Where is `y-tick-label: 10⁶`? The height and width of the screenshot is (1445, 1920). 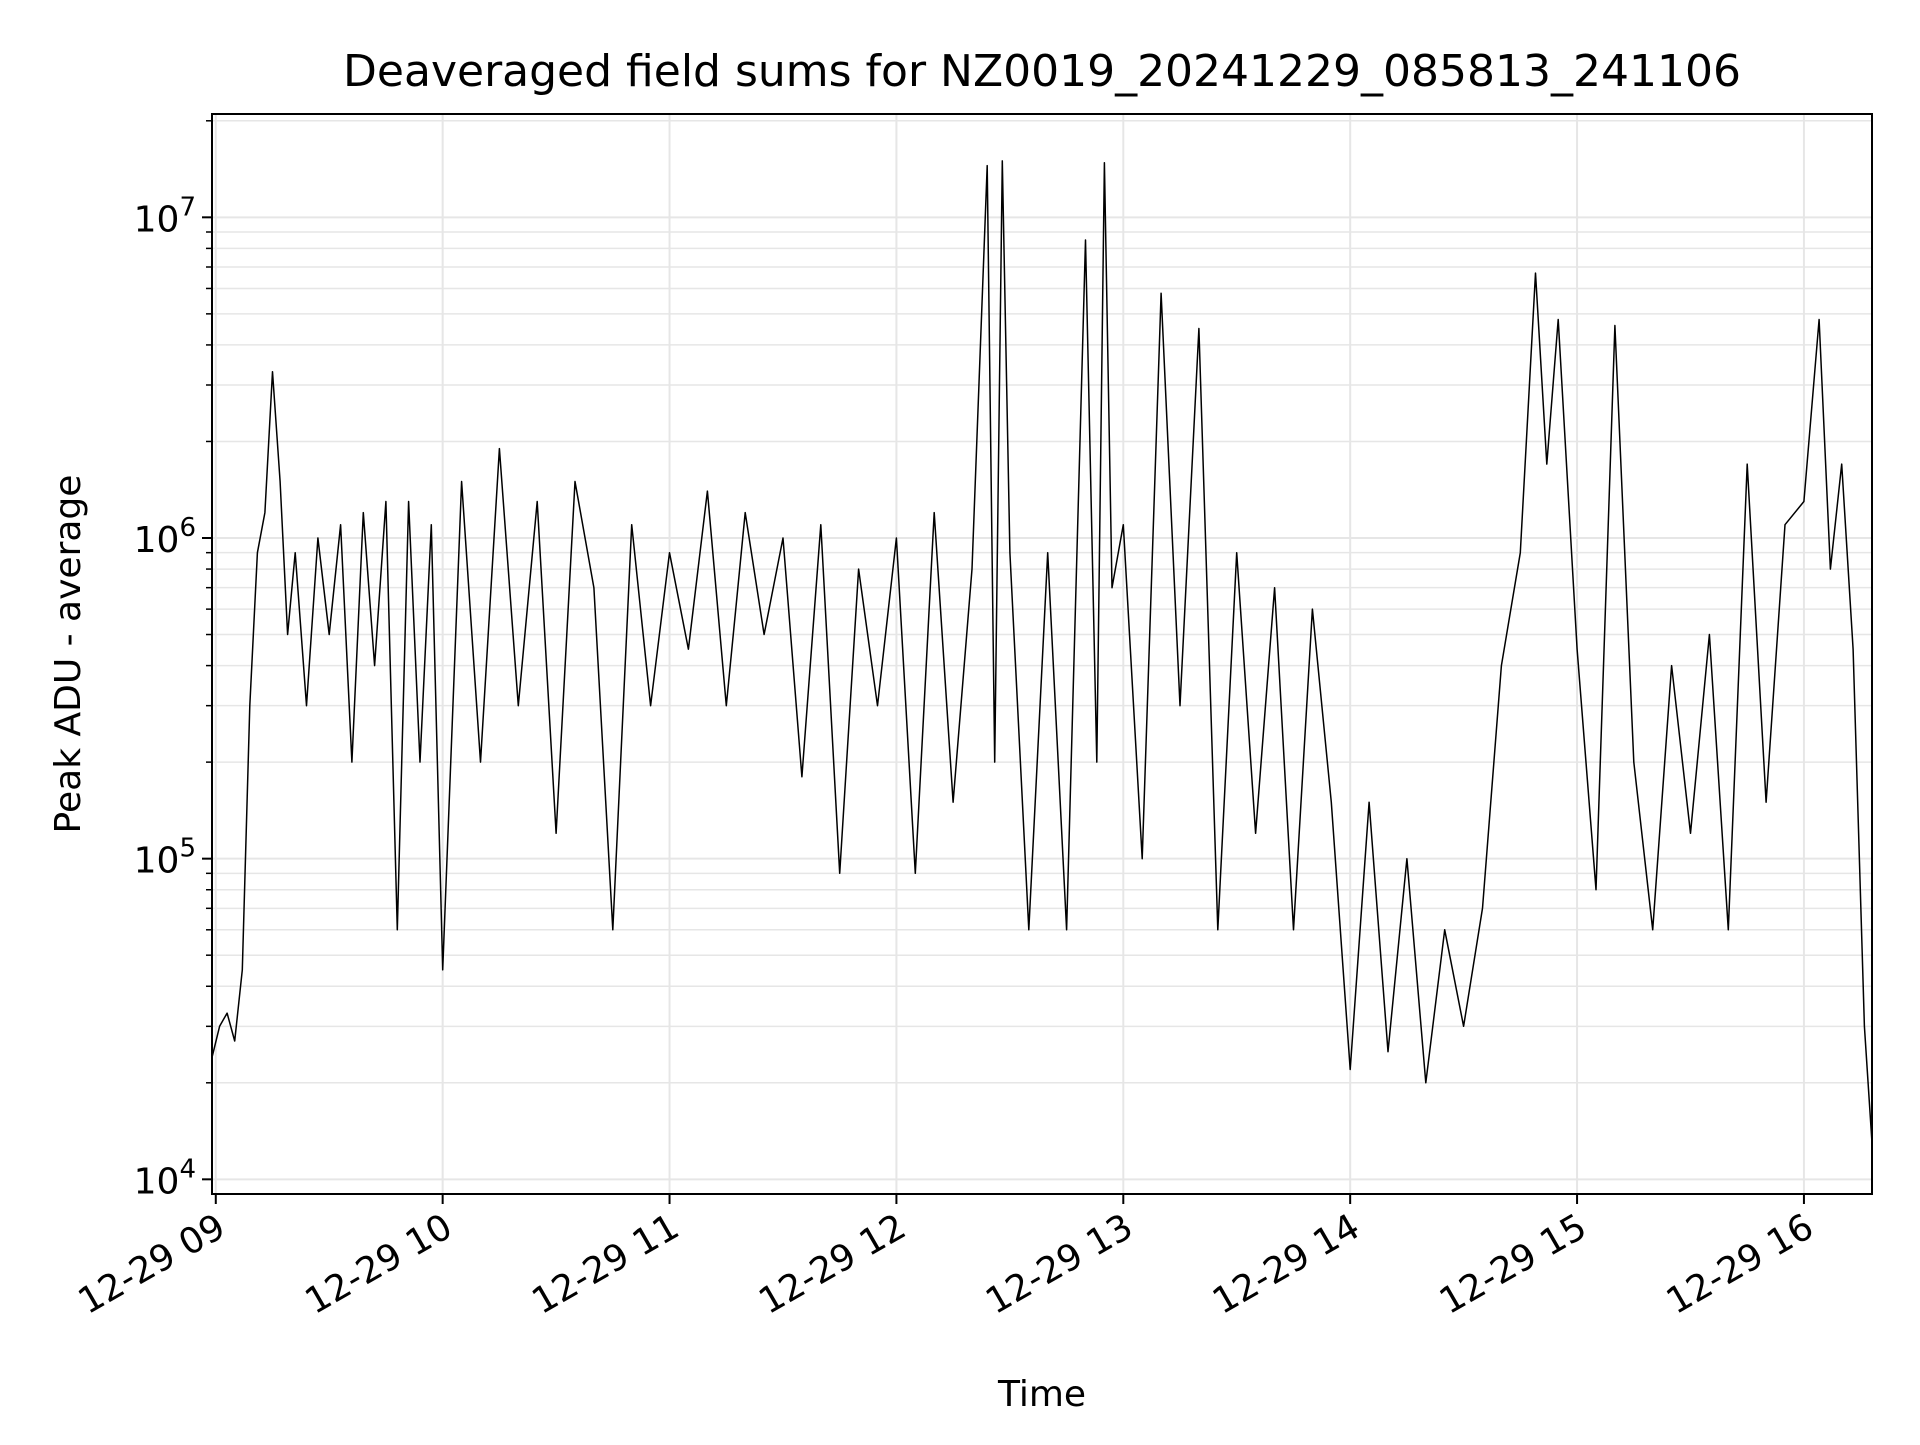 y-tick-label: 10⁶ is located at coordinates (165, 537).